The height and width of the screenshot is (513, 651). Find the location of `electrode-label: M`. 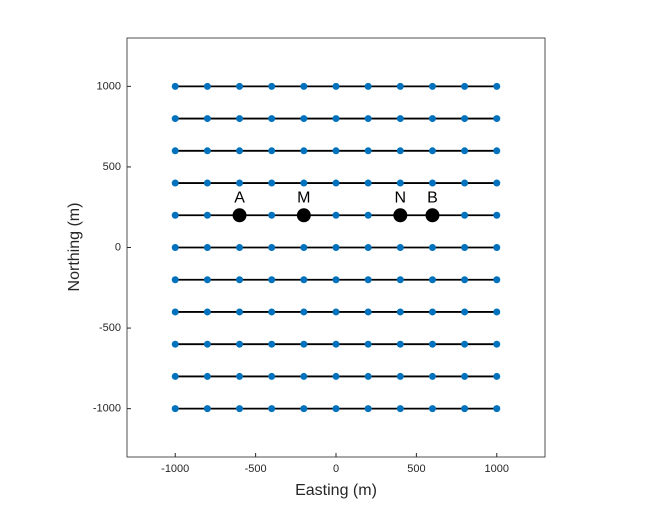

electrode-label: M is located at coordinates (303, 197).